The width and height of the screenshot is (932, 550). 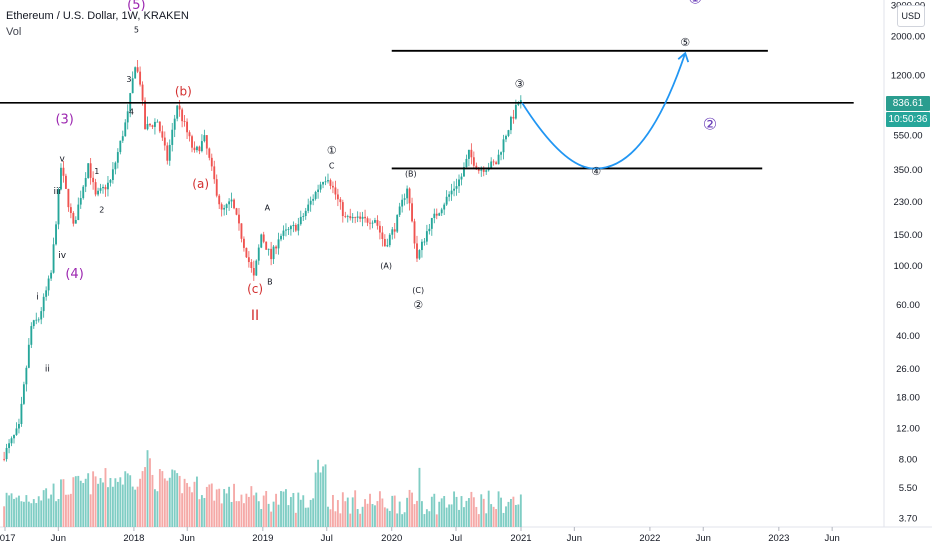 What do you see at coordinates (596, 171) in the screenshot?
I see `wave-label: ④` at bounding box center [596, 171].